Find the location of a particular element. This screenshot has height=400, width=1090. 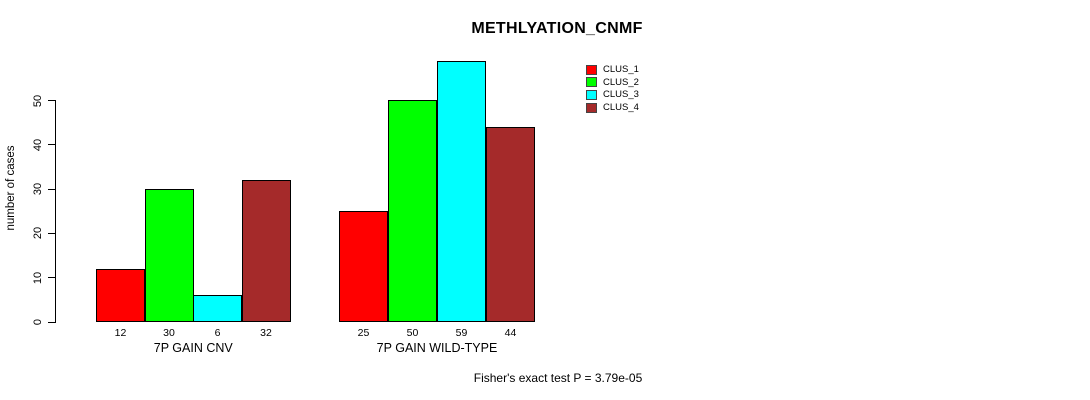

bar-clus_3-group2 is located at coordinates (461, 191).